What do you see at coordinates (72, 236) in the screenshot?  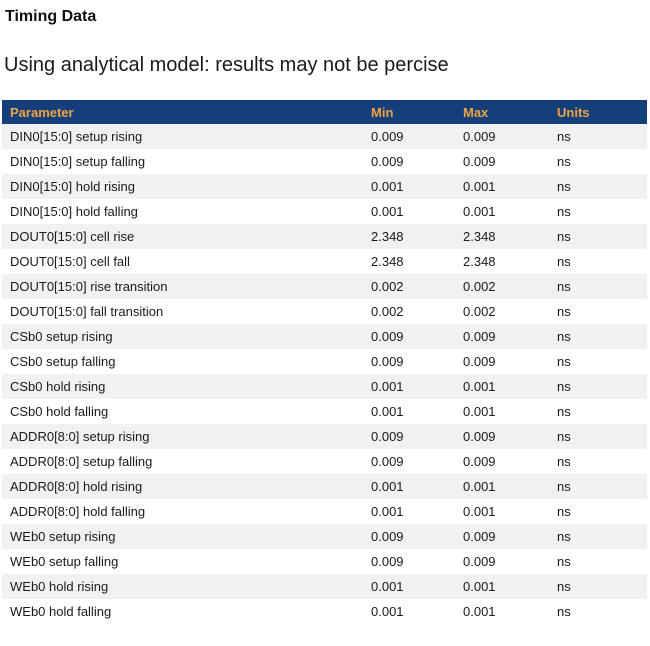 I see `cell-parameter: DOUT0[15:0] cell rise` at bounding box center [72, 236].